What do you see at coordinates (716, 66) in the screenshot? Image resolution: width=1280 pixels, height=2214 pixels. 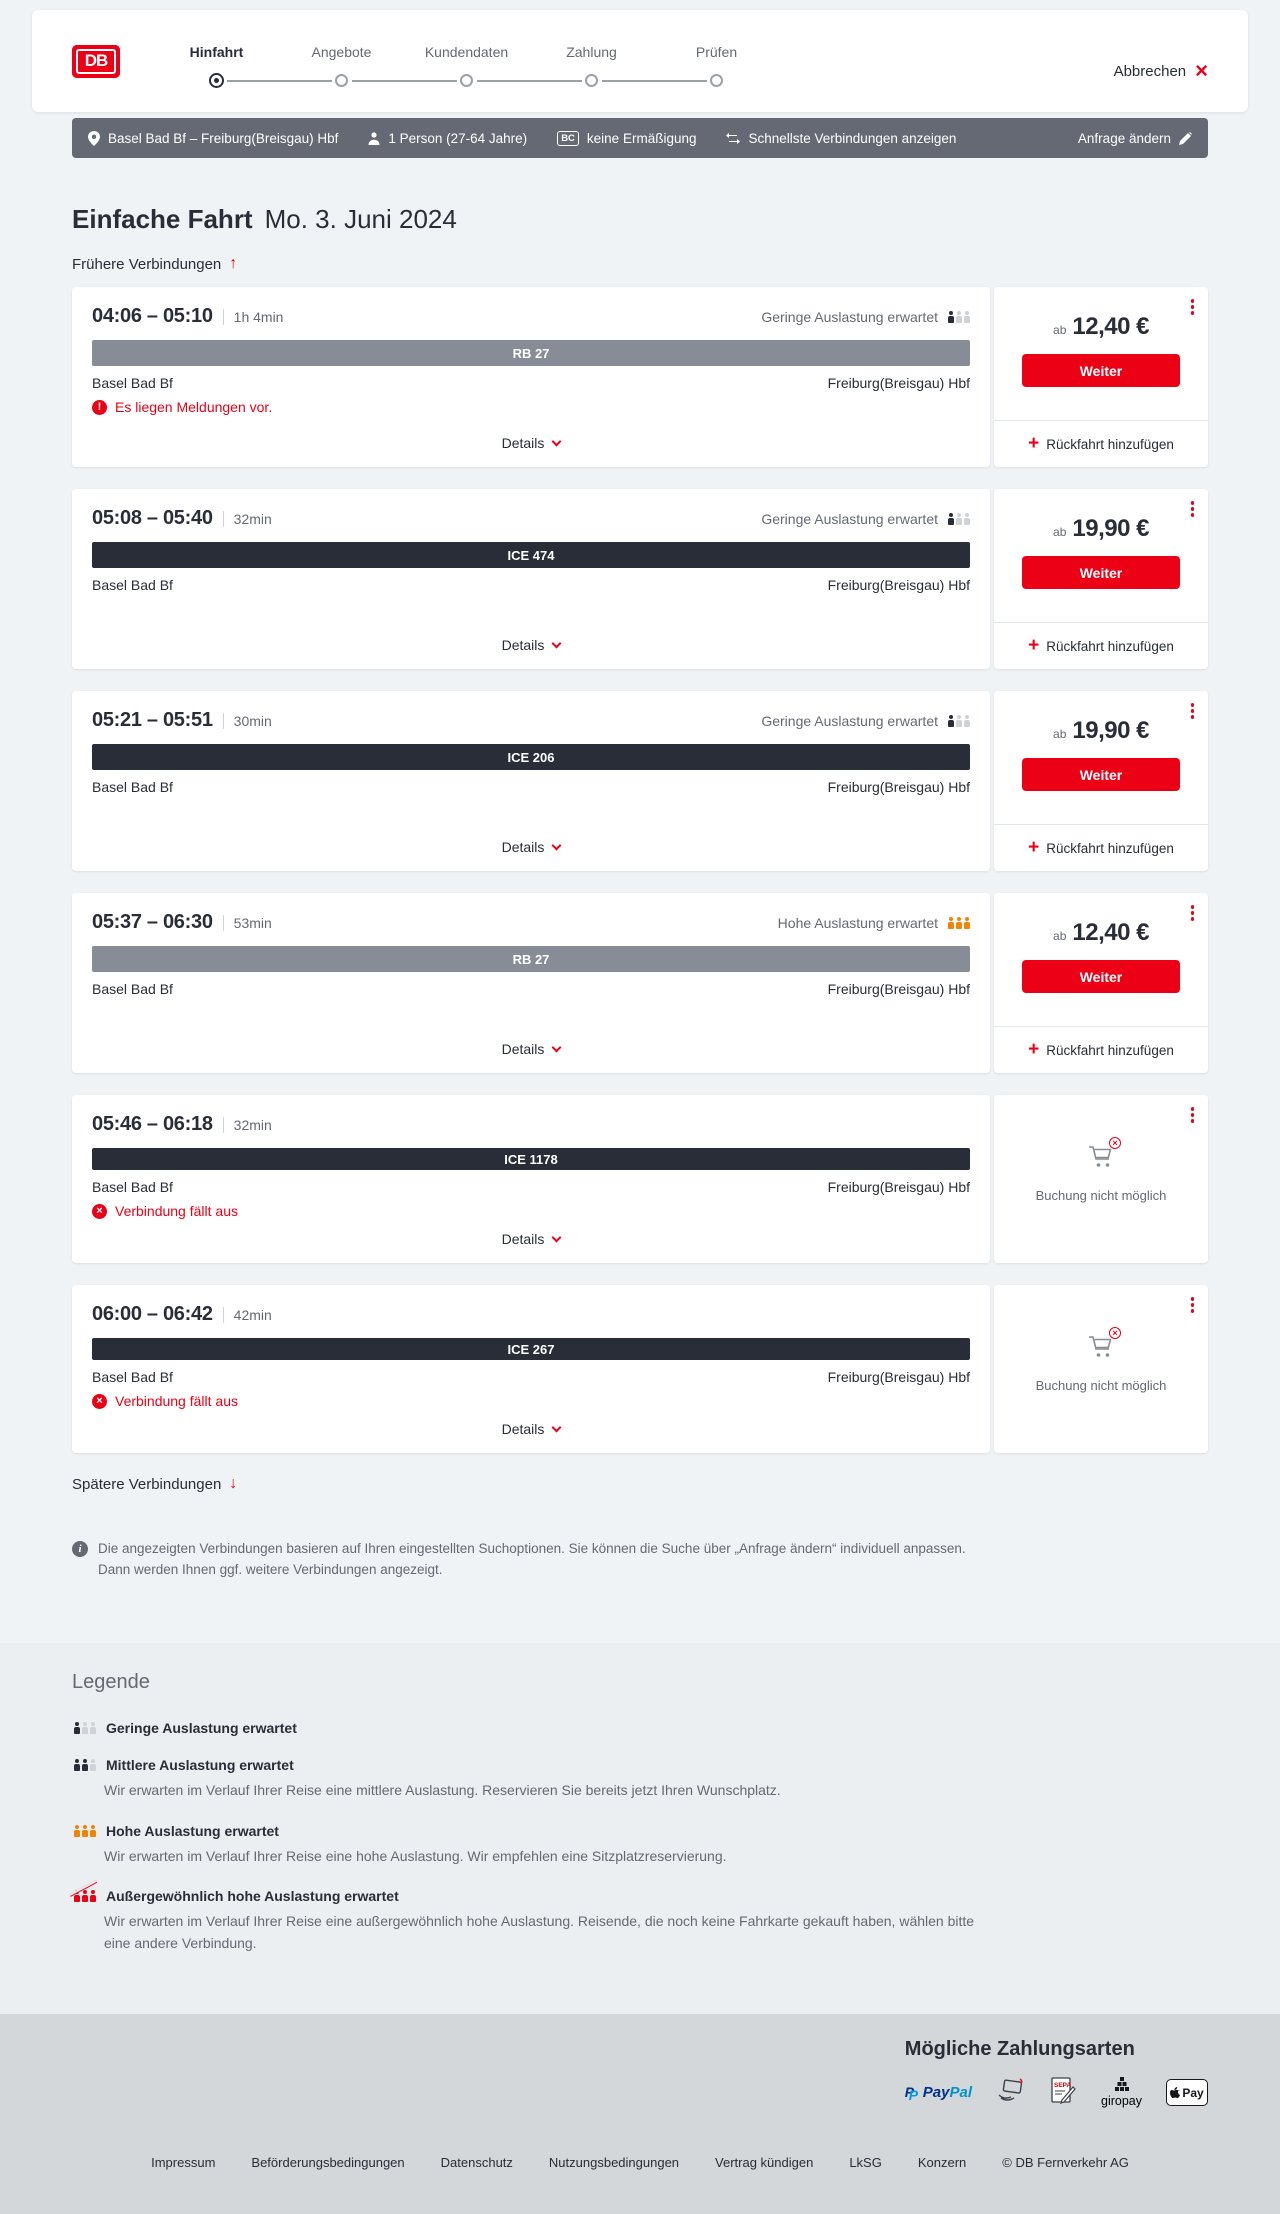 I see `step-prüfen: Prüfen` at bounding box center [716, 66].